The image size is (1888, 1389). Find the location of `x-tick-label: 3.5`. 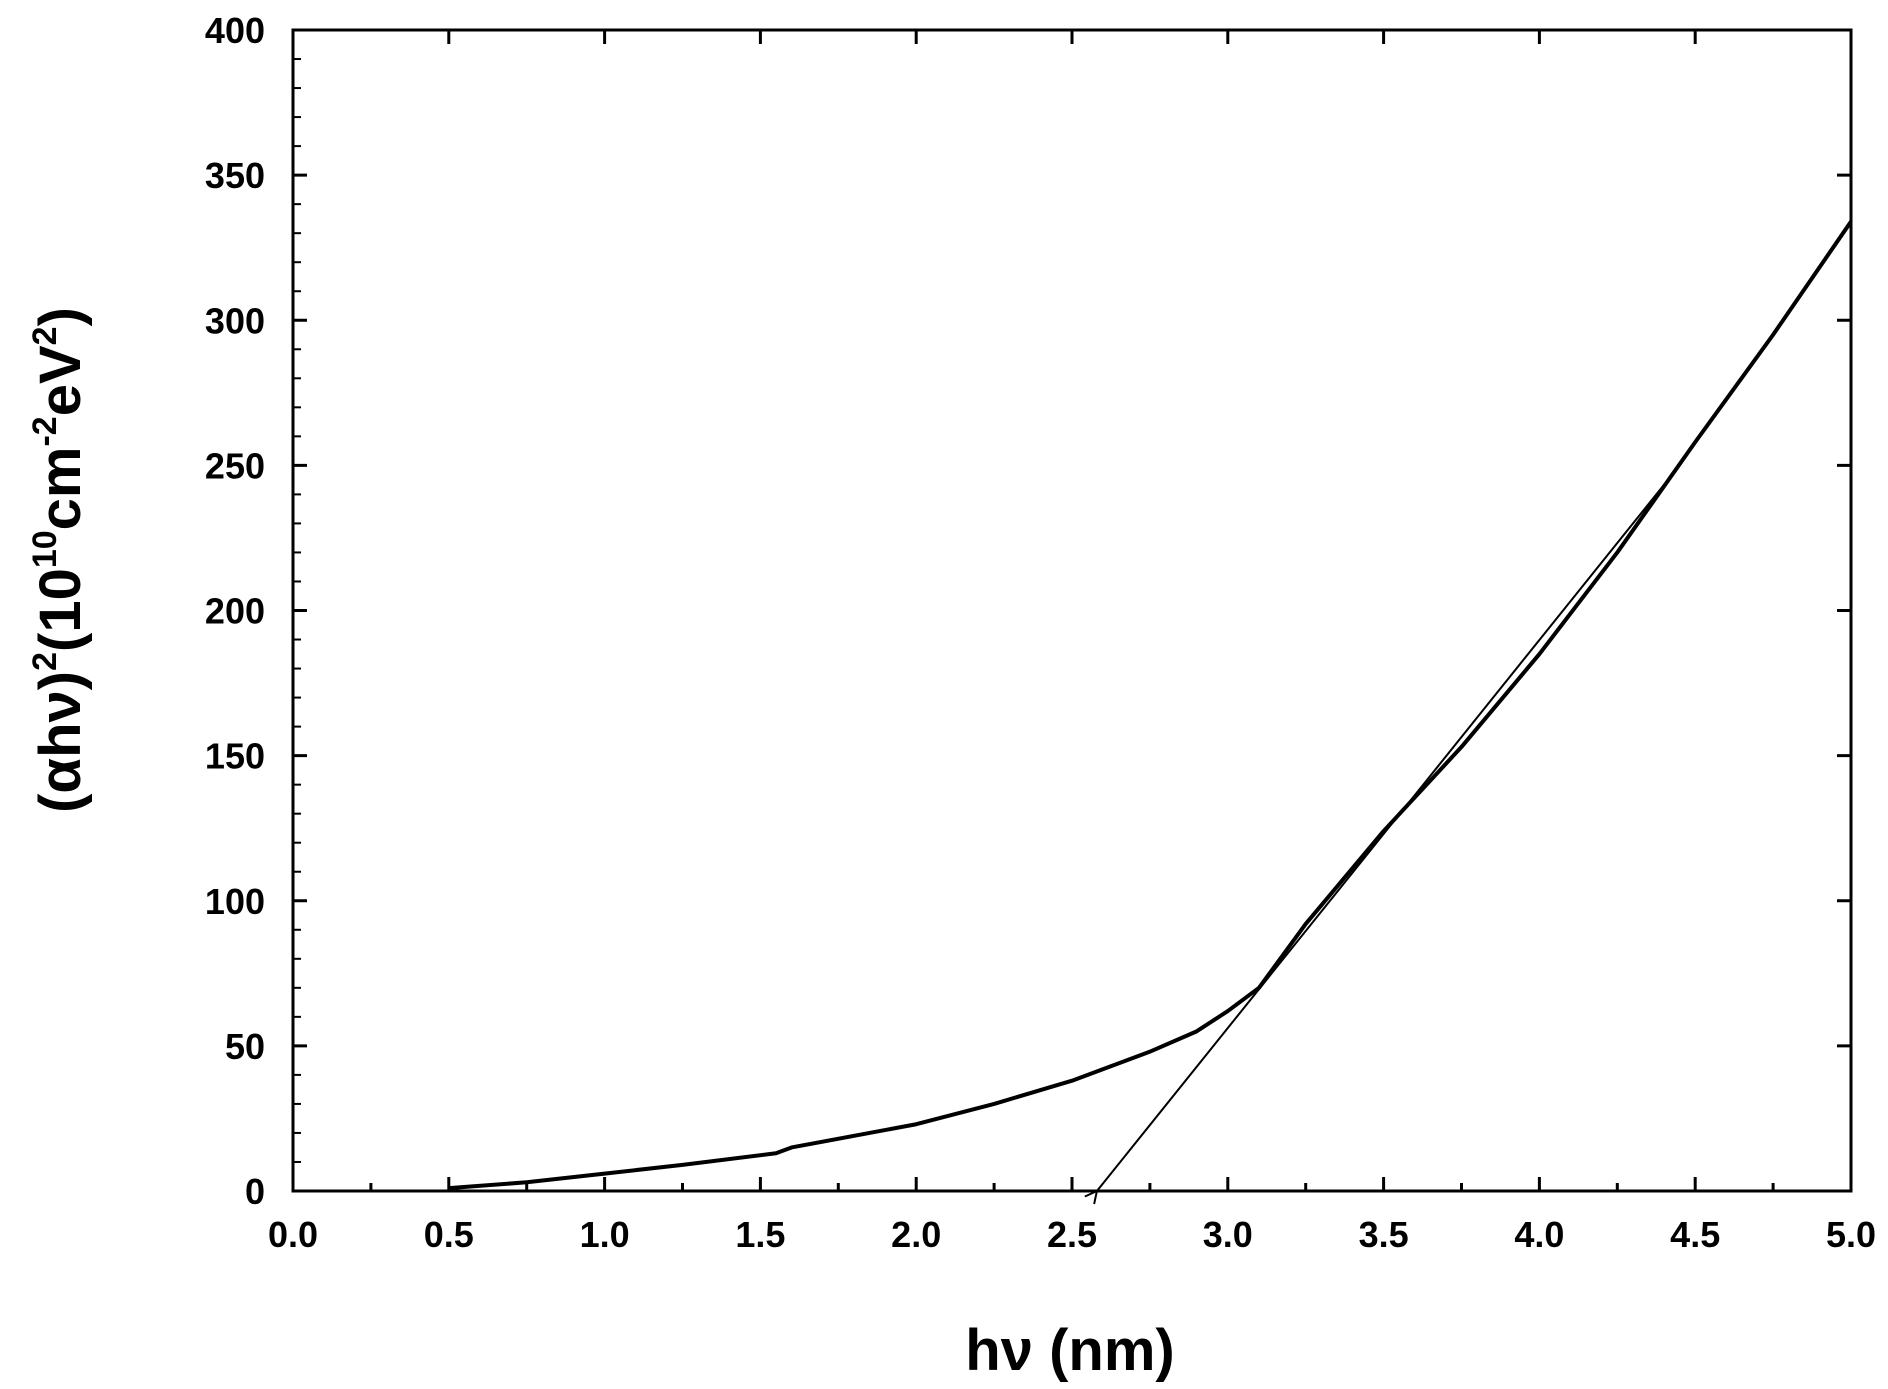

x-tick-label: 3.5 is located at coordinates (1384, 1234).